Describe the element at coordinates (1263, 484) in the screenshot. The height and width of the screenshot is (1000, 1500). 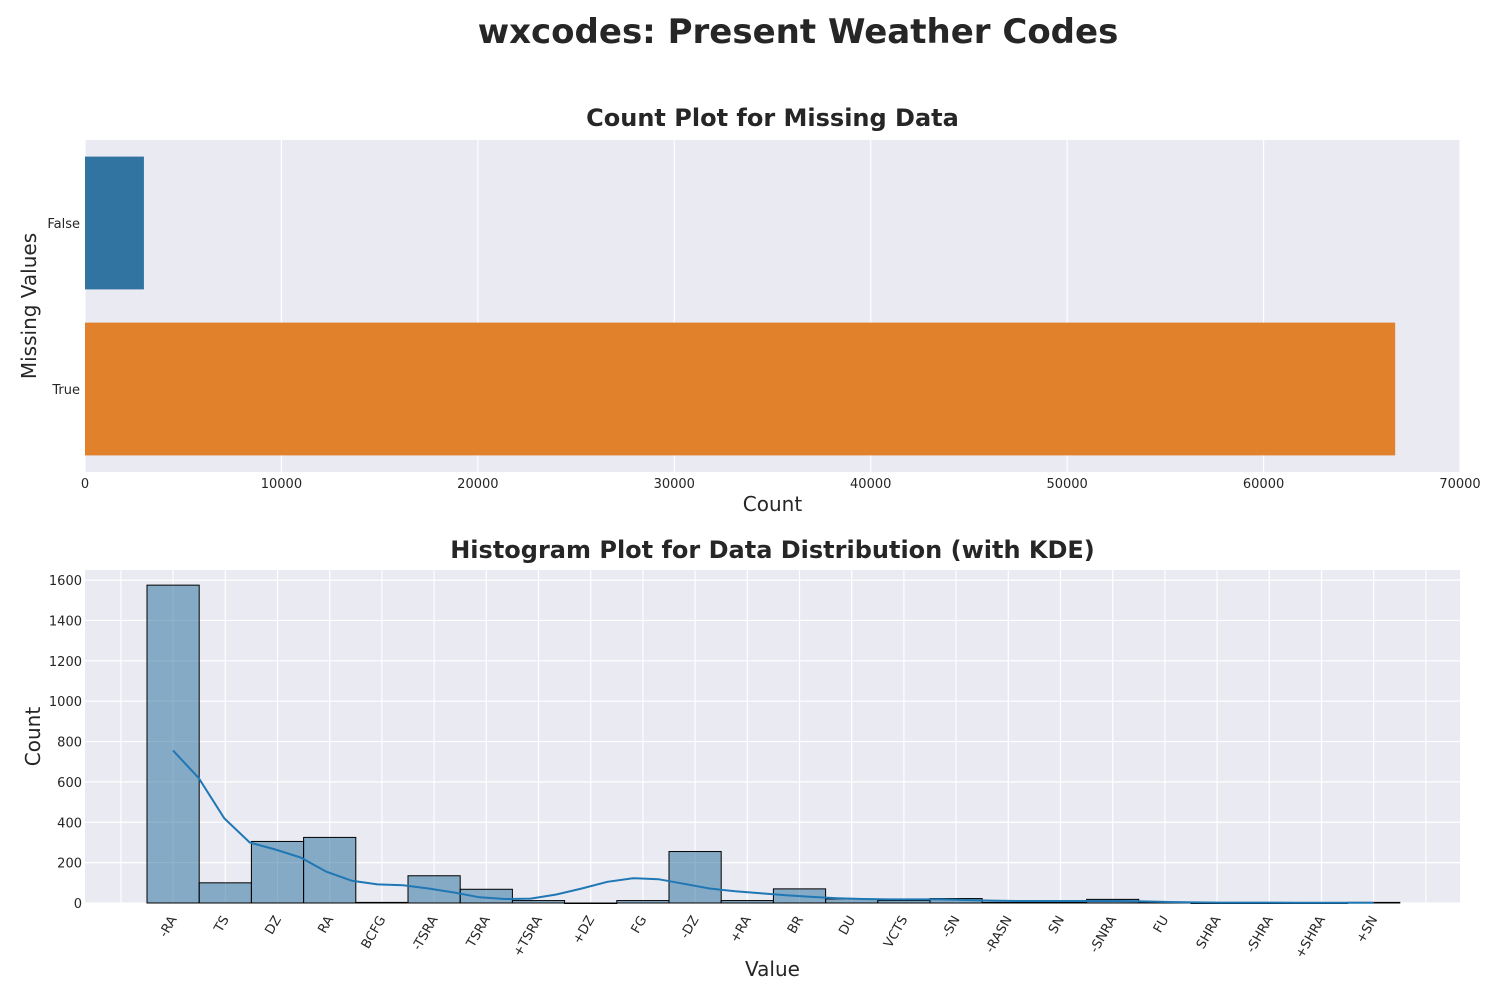
I see `x-tick-label: 60000` at that location.